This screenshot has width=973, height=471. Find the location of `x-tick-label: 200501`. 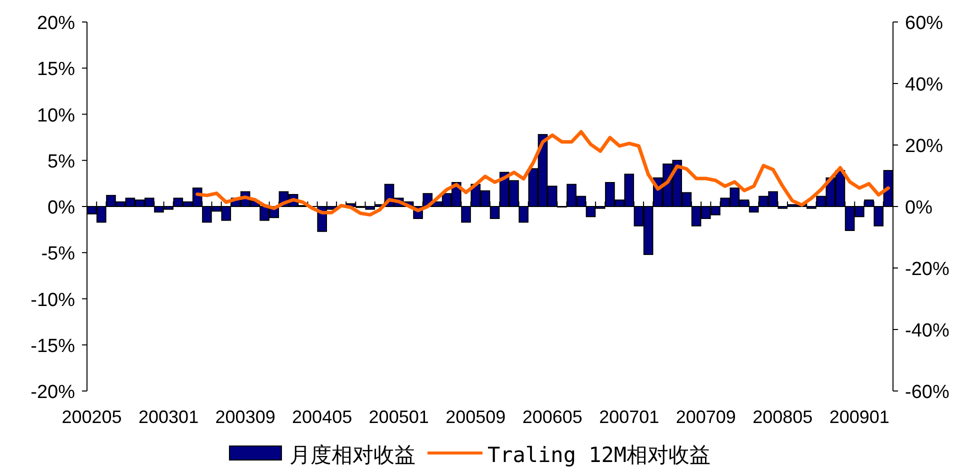

x-tick-label: 200501 is located at coordinates (398, 417).